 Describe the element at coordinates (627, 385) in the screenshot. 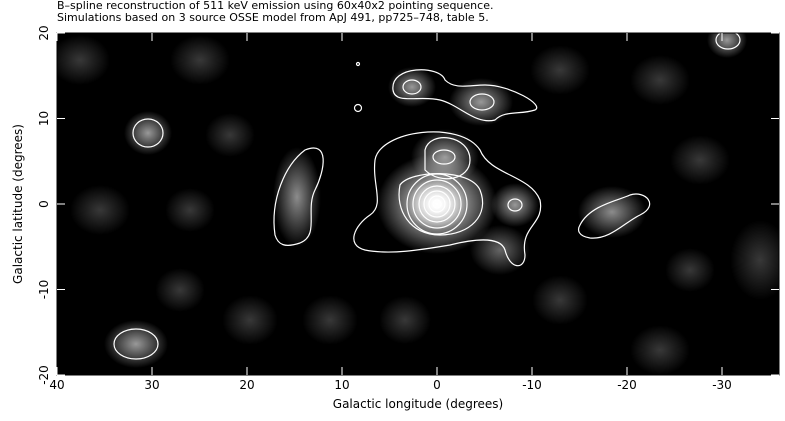

I see `x-tick-label: -20` at that location.